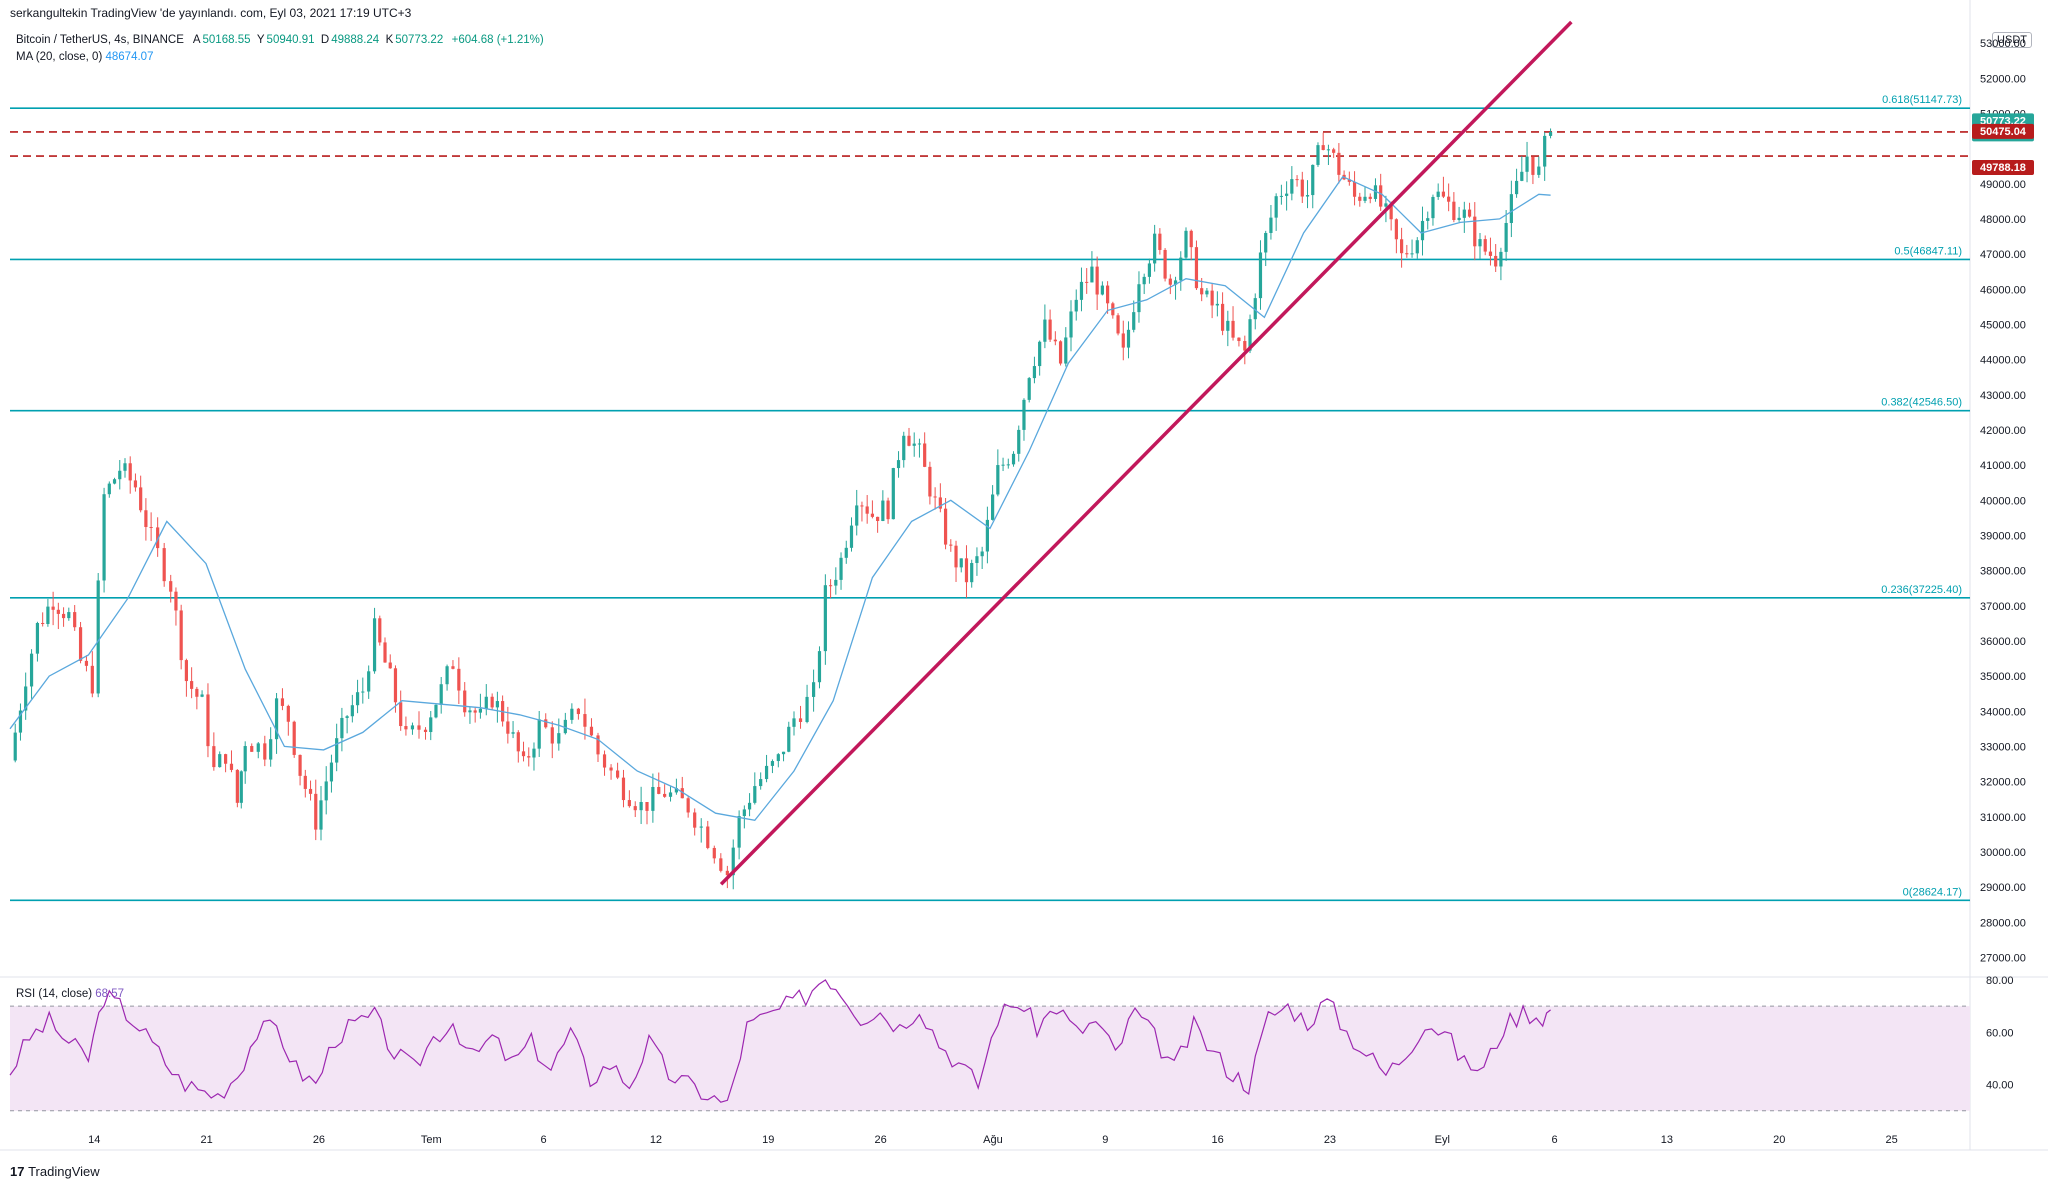  I want to click on x-tick-label-7: 26, so click(880, 1140).